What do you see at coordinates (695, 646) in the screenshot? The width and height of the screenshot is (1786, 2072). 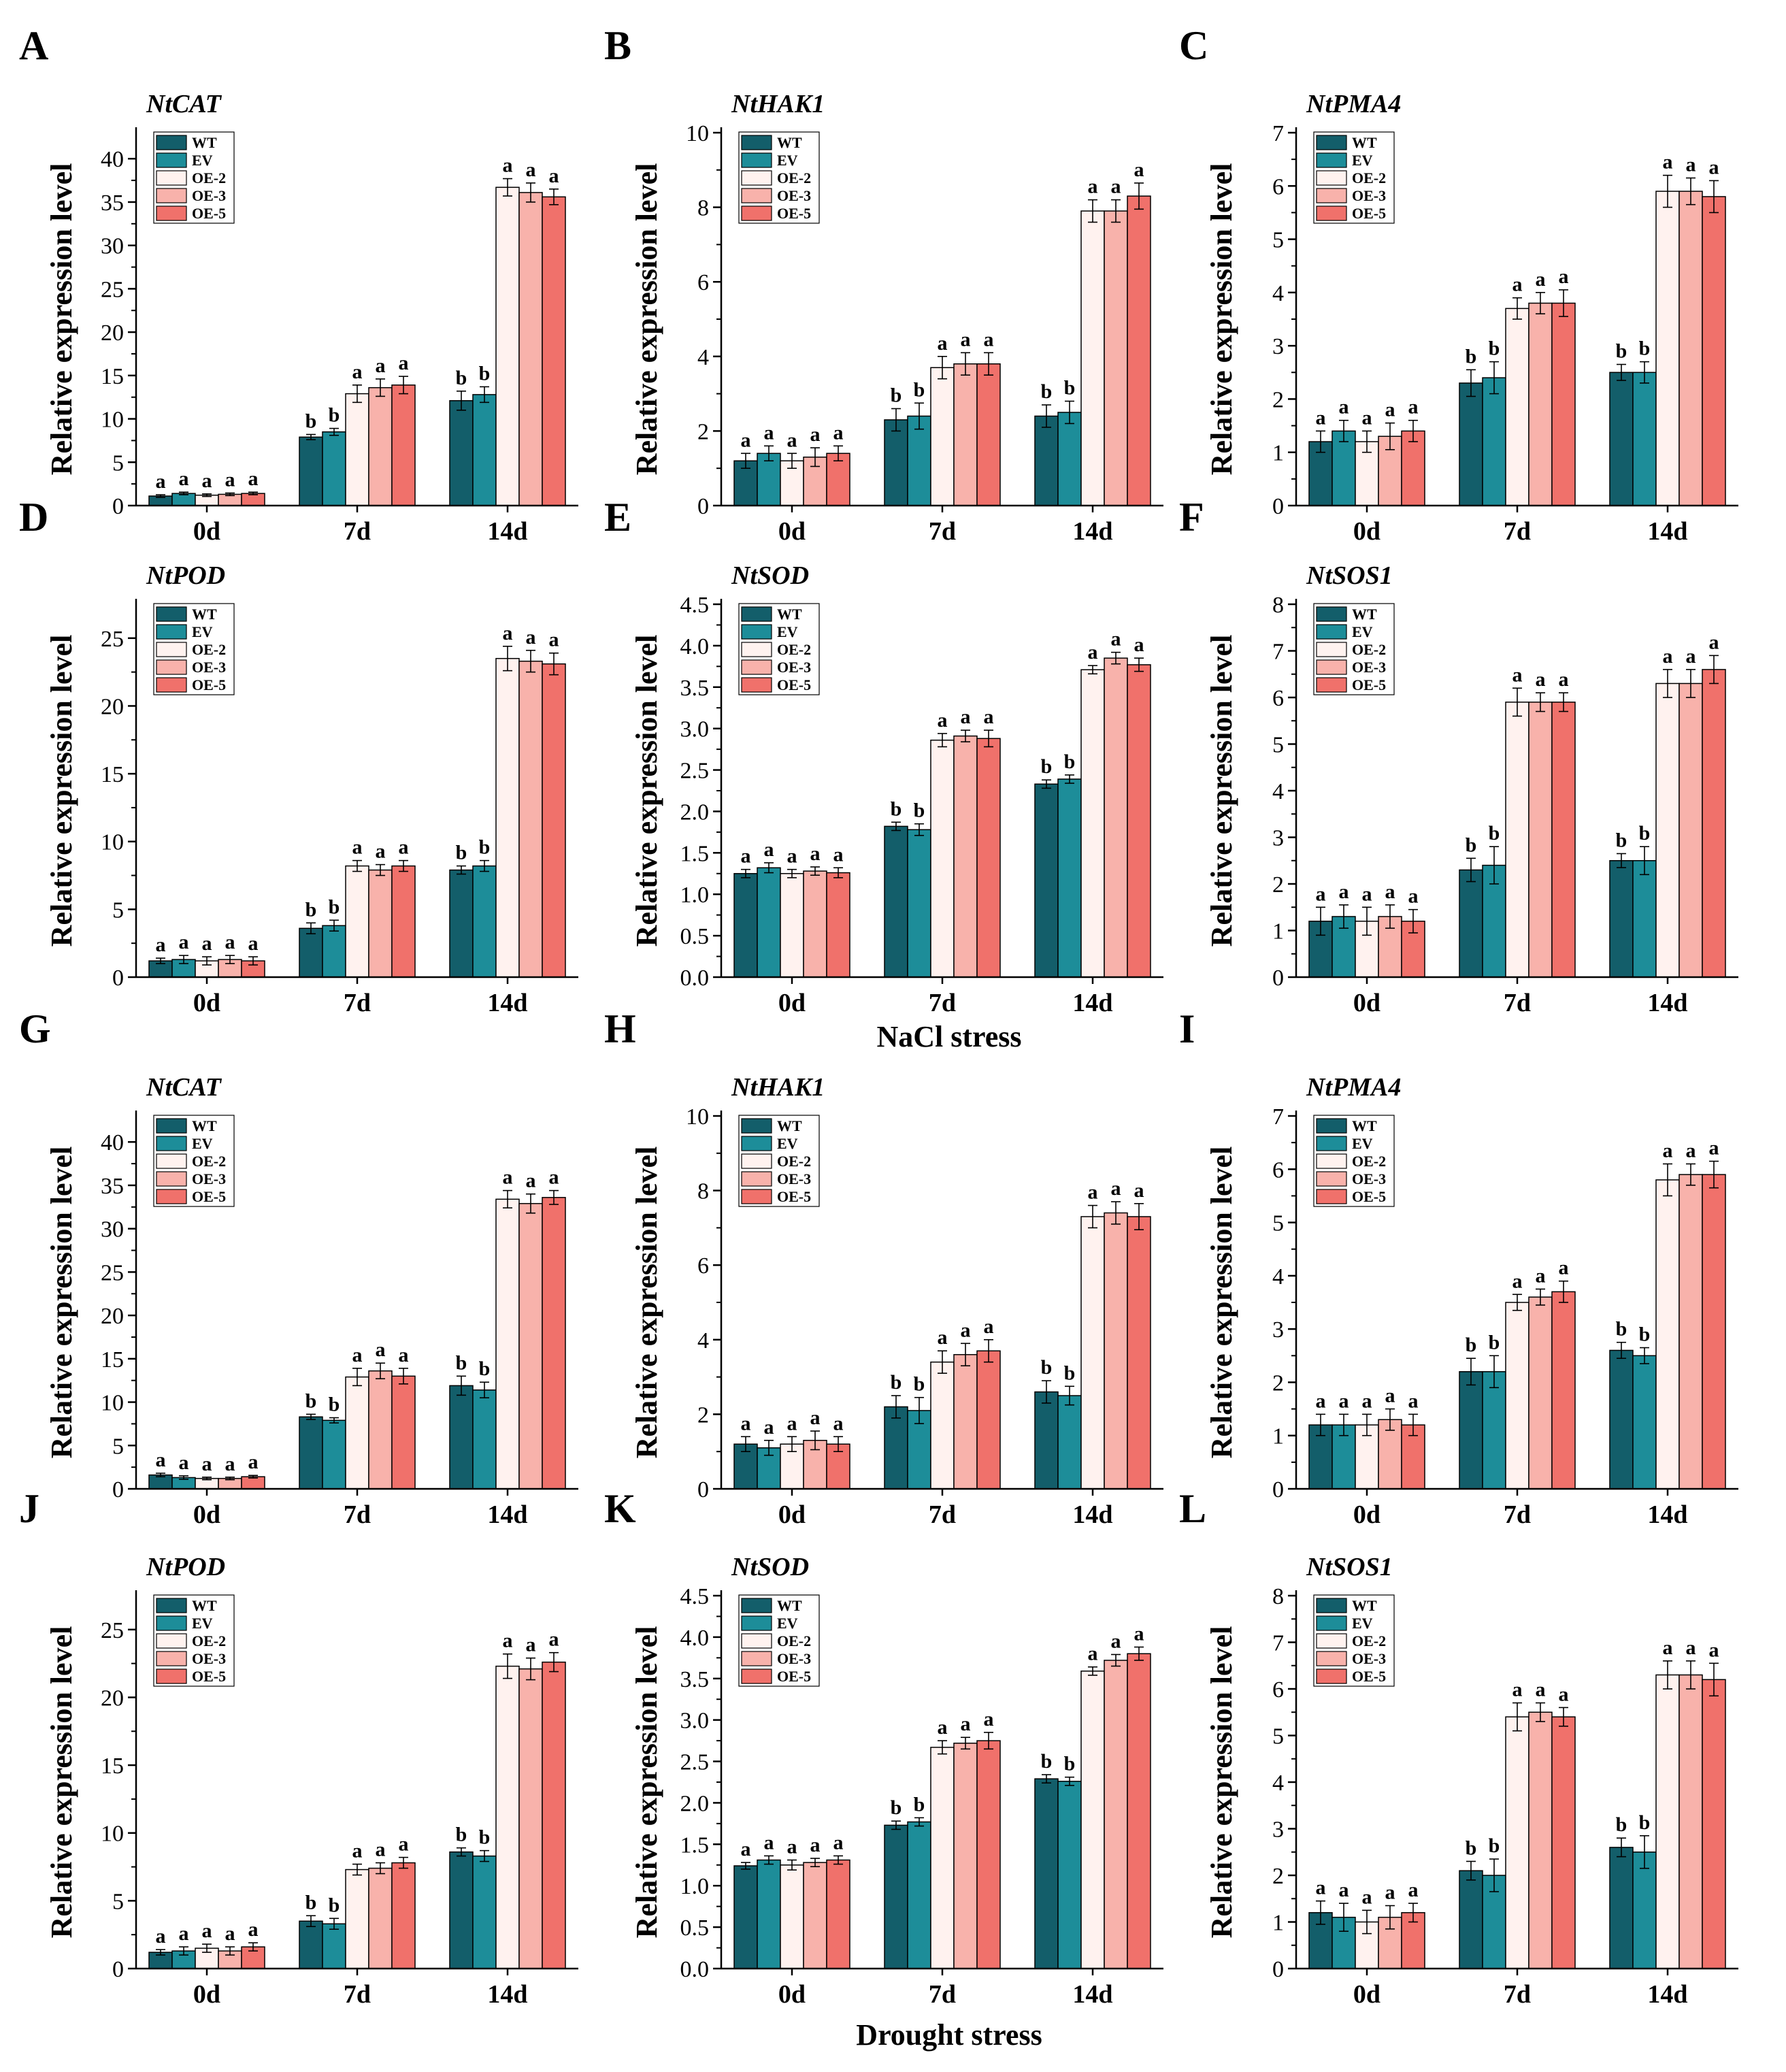 I see `y-tick-label: 4.0` at bounding box center [695, 646].